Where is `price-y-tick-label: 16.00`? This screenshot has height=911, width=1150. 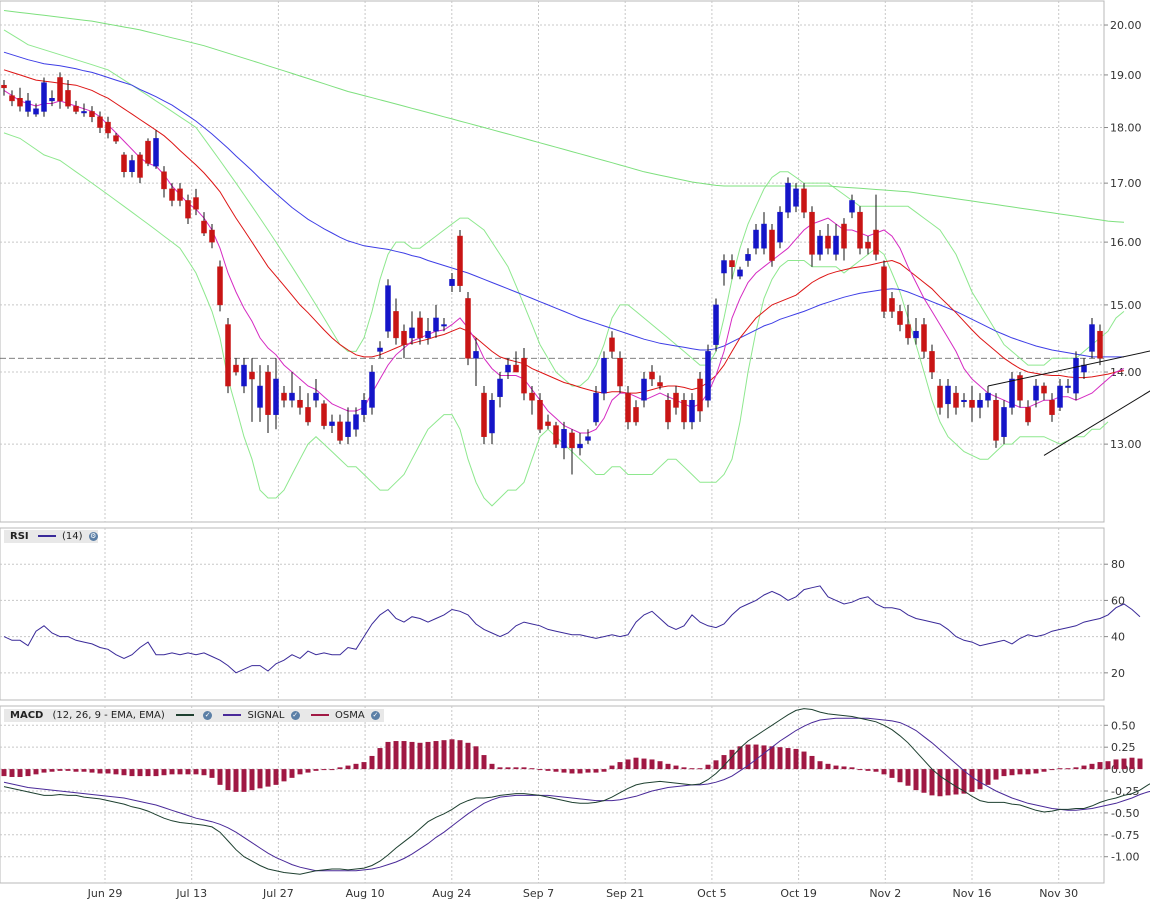 price-y-tick-label: 16.00 is located at coordinates (1126, 242).